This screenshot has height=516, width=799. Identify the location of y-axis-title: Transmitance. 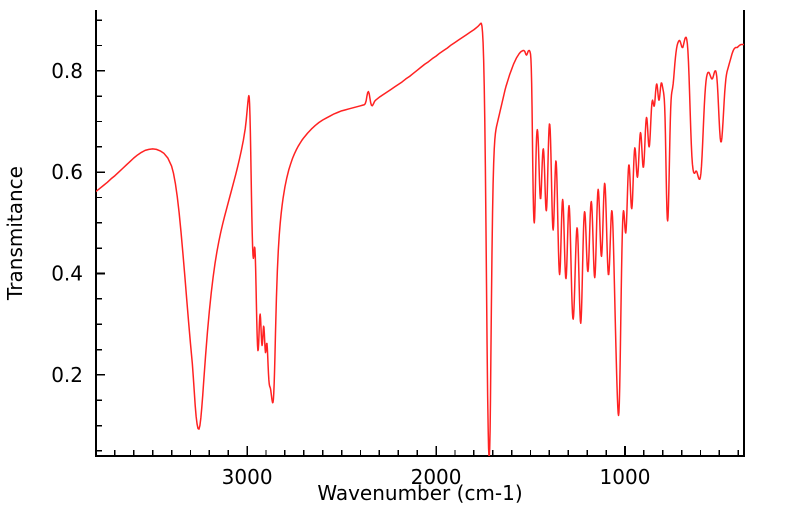
(15, 233).